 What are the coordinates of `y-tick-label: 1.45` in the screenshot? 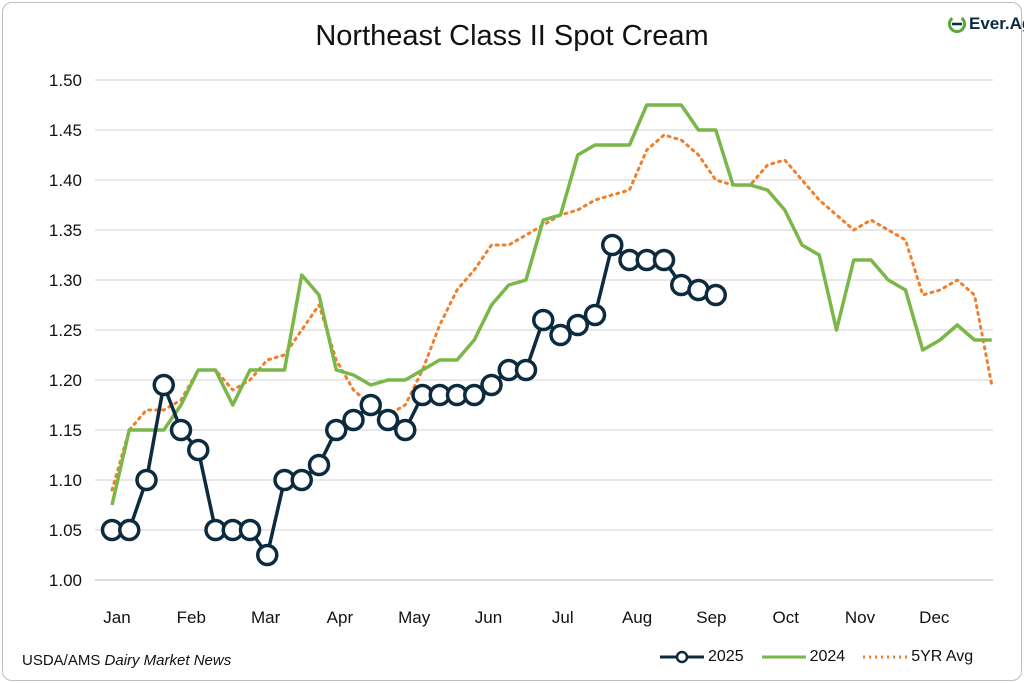 It's located at (65, 130).